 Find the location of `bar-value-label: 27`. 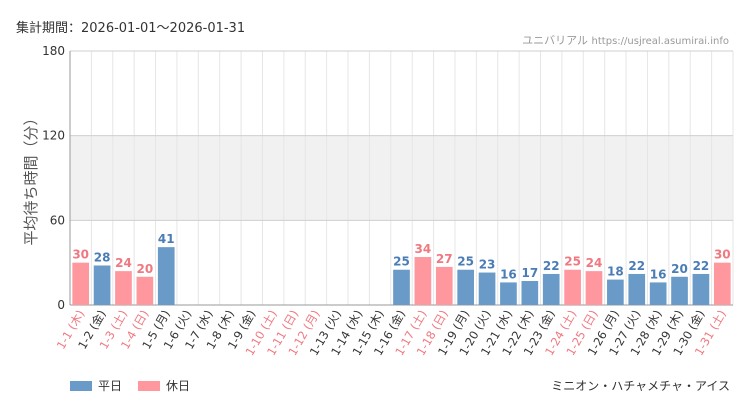

bar-value-label: 27 is located at coordinates (444, 259).